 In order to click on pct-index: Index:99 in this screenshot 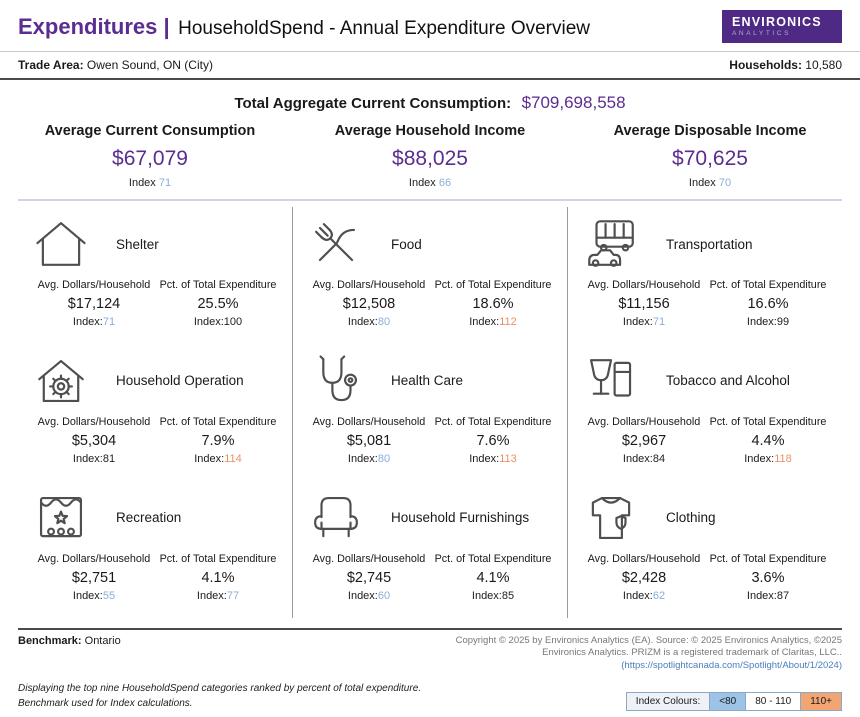, I will do `click(768, 322)`.